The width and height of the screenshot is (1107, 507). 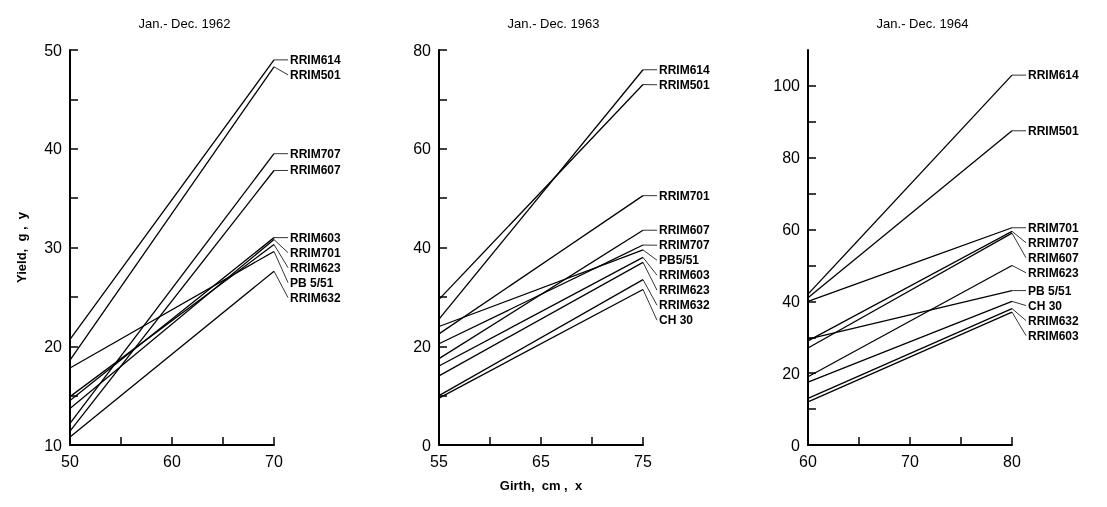 I want to click on y-tick-label: 30, so click(x=53, y=247).